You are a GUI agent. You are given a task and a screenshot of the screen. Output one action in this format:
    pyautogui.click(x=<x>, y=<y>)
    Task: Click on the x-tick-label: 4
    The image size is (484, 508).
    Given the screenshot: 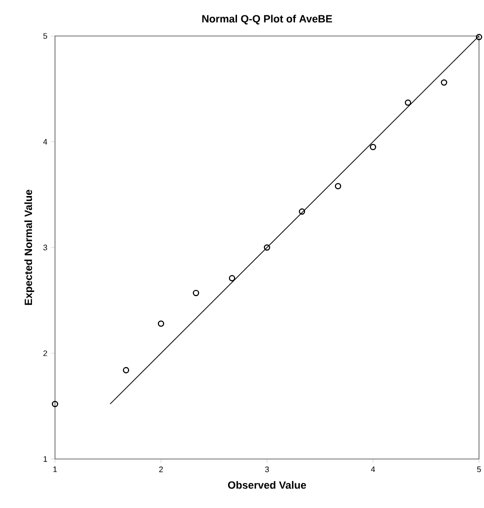 What is the action you would take?
    pyautogui.click(x=372, y=469)
    